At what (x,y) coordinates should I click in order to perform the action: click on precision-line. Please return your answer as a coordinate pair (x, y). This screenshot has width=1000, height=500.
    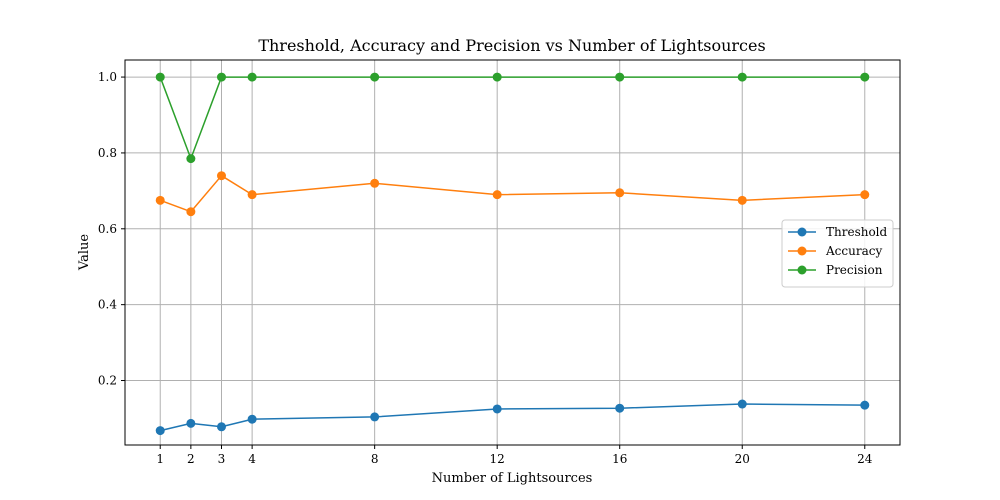
    Looking at the image, I should click on (512, 118).